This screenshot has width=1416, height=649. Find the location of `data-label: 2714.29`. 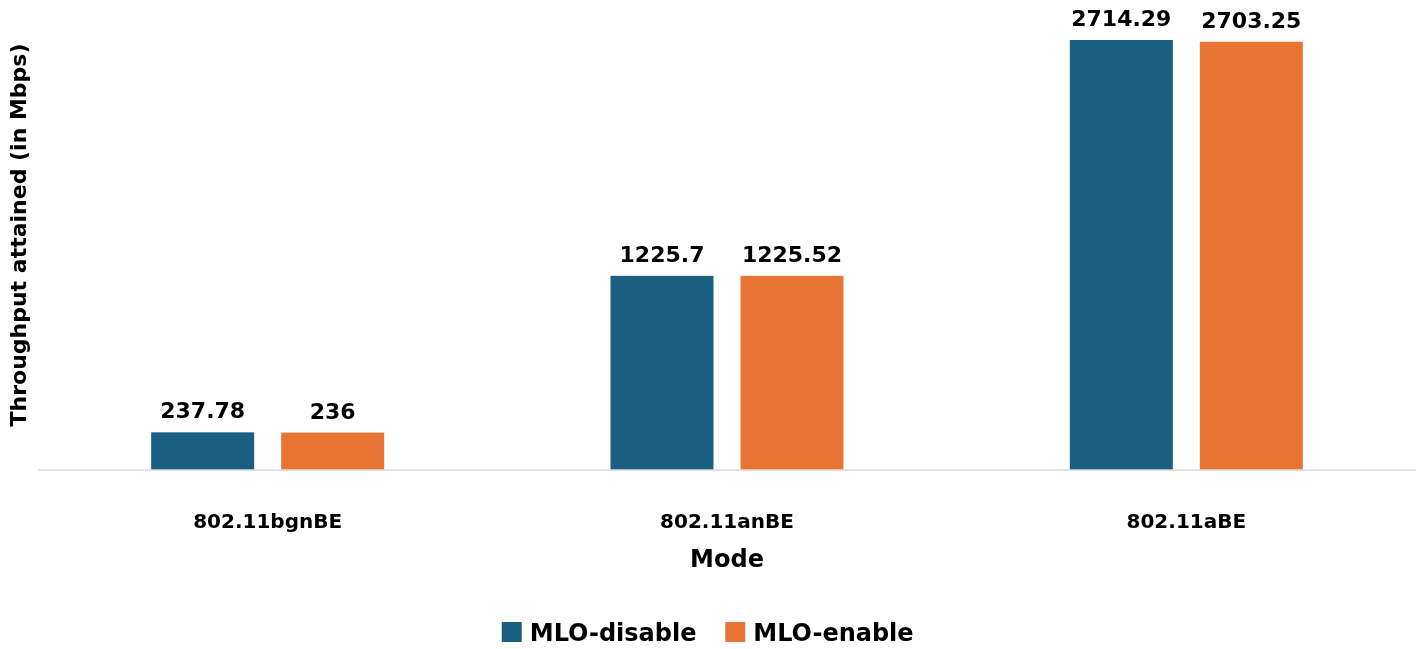

data-label: 2714.29 is located at coordinates (1121, 18).